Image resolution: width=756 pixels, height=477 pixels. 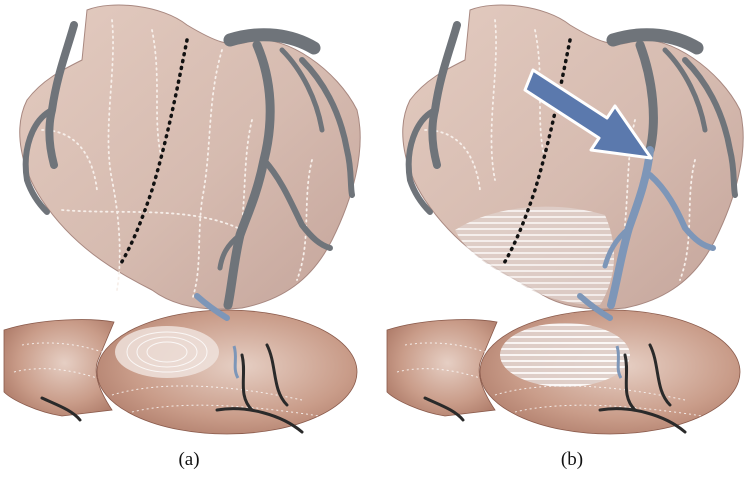 What do you see at coordinates (572, 459) in the screenshot?
I see `caption-b: (b)` at bounding box center [572, 459].